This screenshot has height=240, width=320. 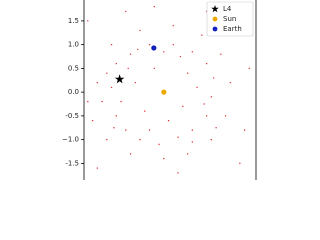 I want to click on star-marker, so click(x=119, y=79).